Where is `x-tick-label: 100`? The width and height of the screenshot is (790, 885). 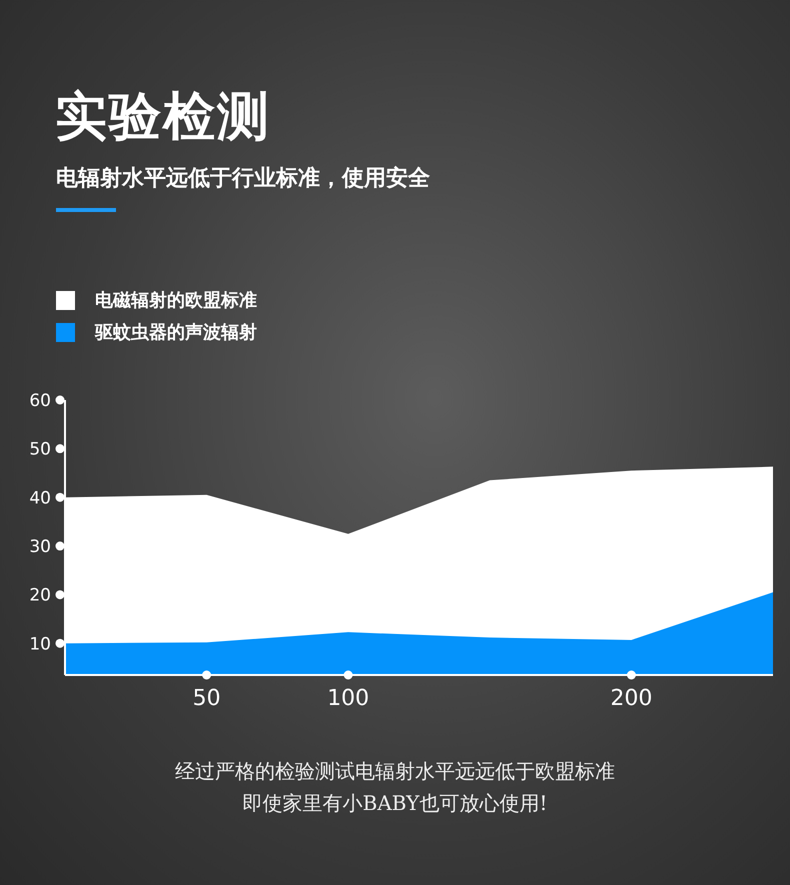 x-tick-label: 100 is located at coordinates (348, 698).